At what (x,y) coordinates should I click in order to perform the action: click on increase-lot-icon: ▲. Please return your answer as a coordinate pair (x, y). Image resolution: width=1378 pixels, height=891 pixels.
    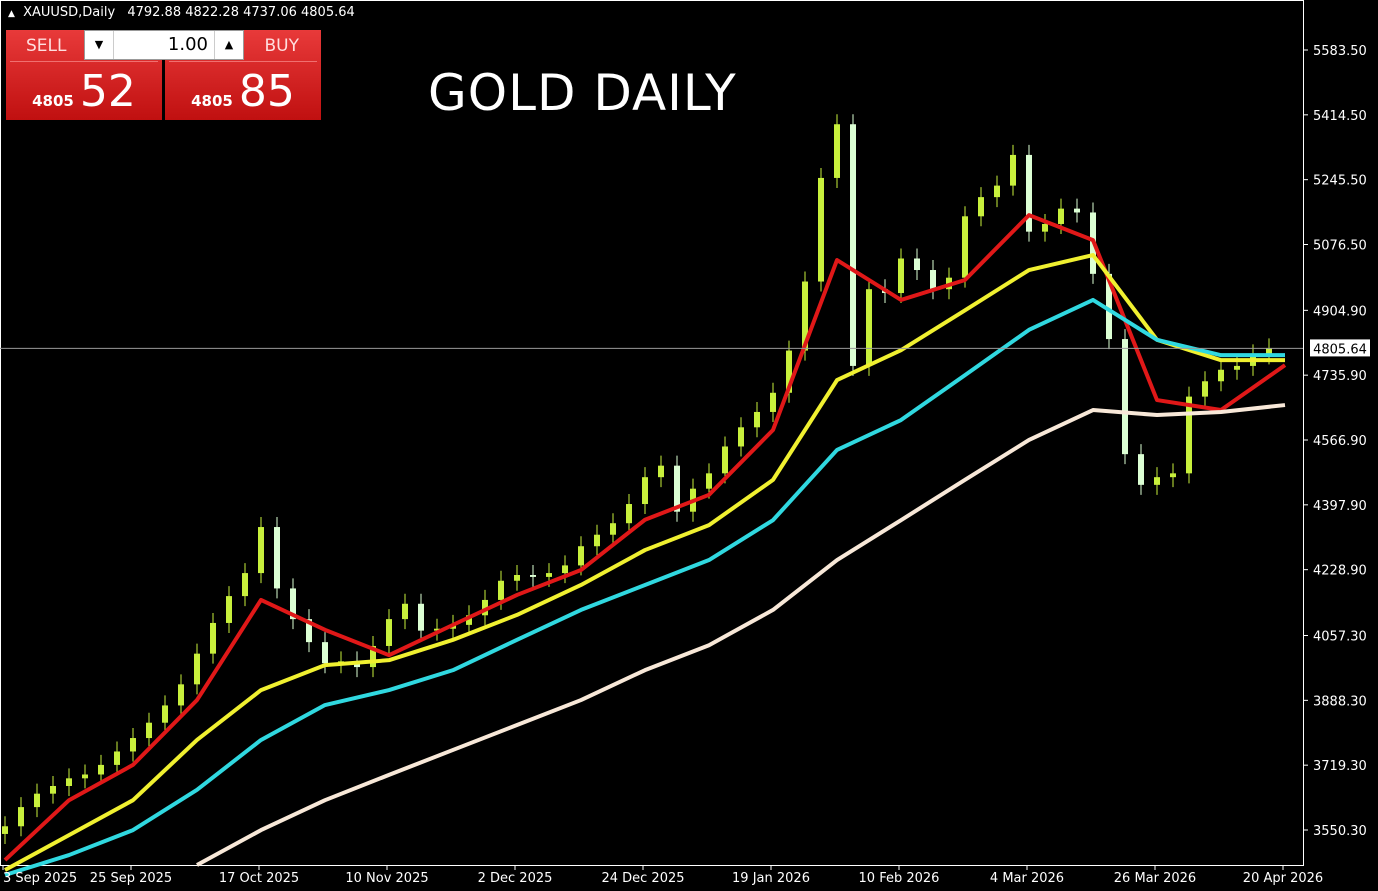
    Looking at the image, I should click on (229, 44).